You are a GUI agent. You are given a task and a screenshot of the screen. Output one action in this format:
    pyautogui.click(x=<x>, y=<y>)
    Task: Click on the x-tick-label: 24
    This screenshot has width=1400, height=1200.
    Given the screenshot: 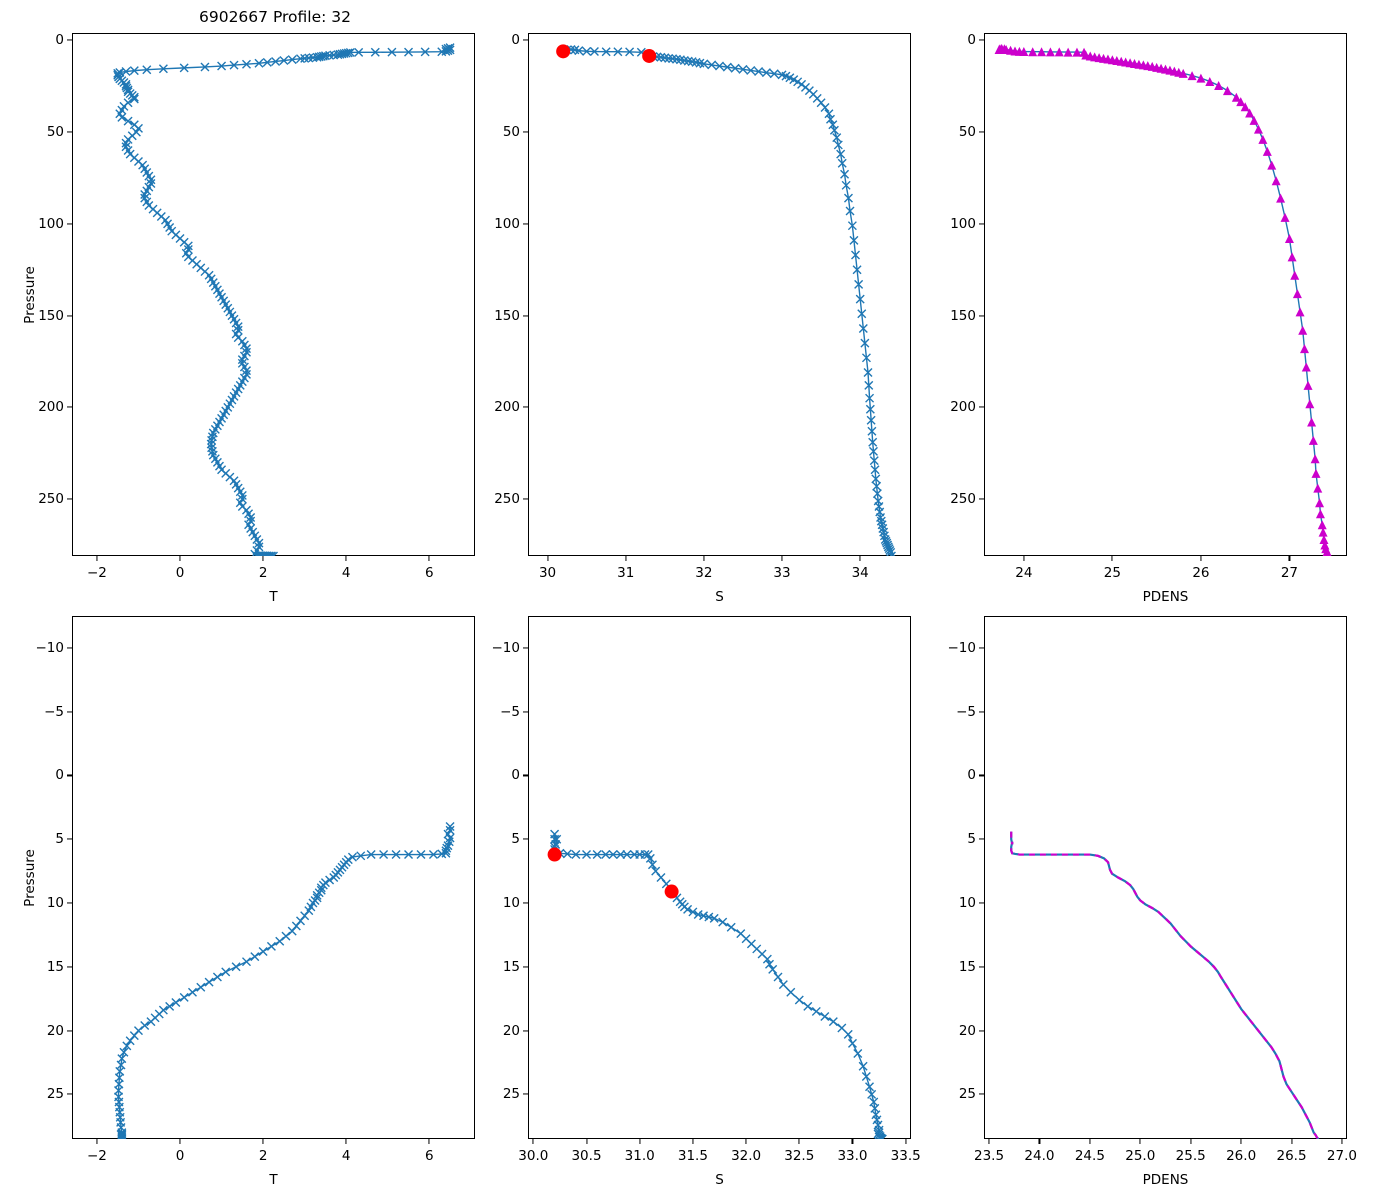 What is the action you would take?
    pyautogui.click(x=1024, y=573)
    